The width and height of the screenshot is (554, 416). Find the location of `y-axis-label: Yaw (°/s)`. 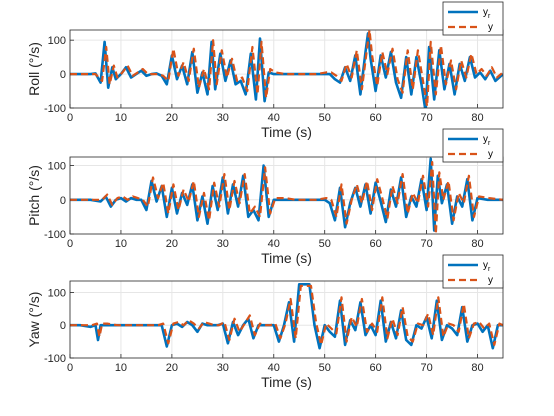

y-axis-label: Yaw (°/s) is located at coordinates (34, 320).